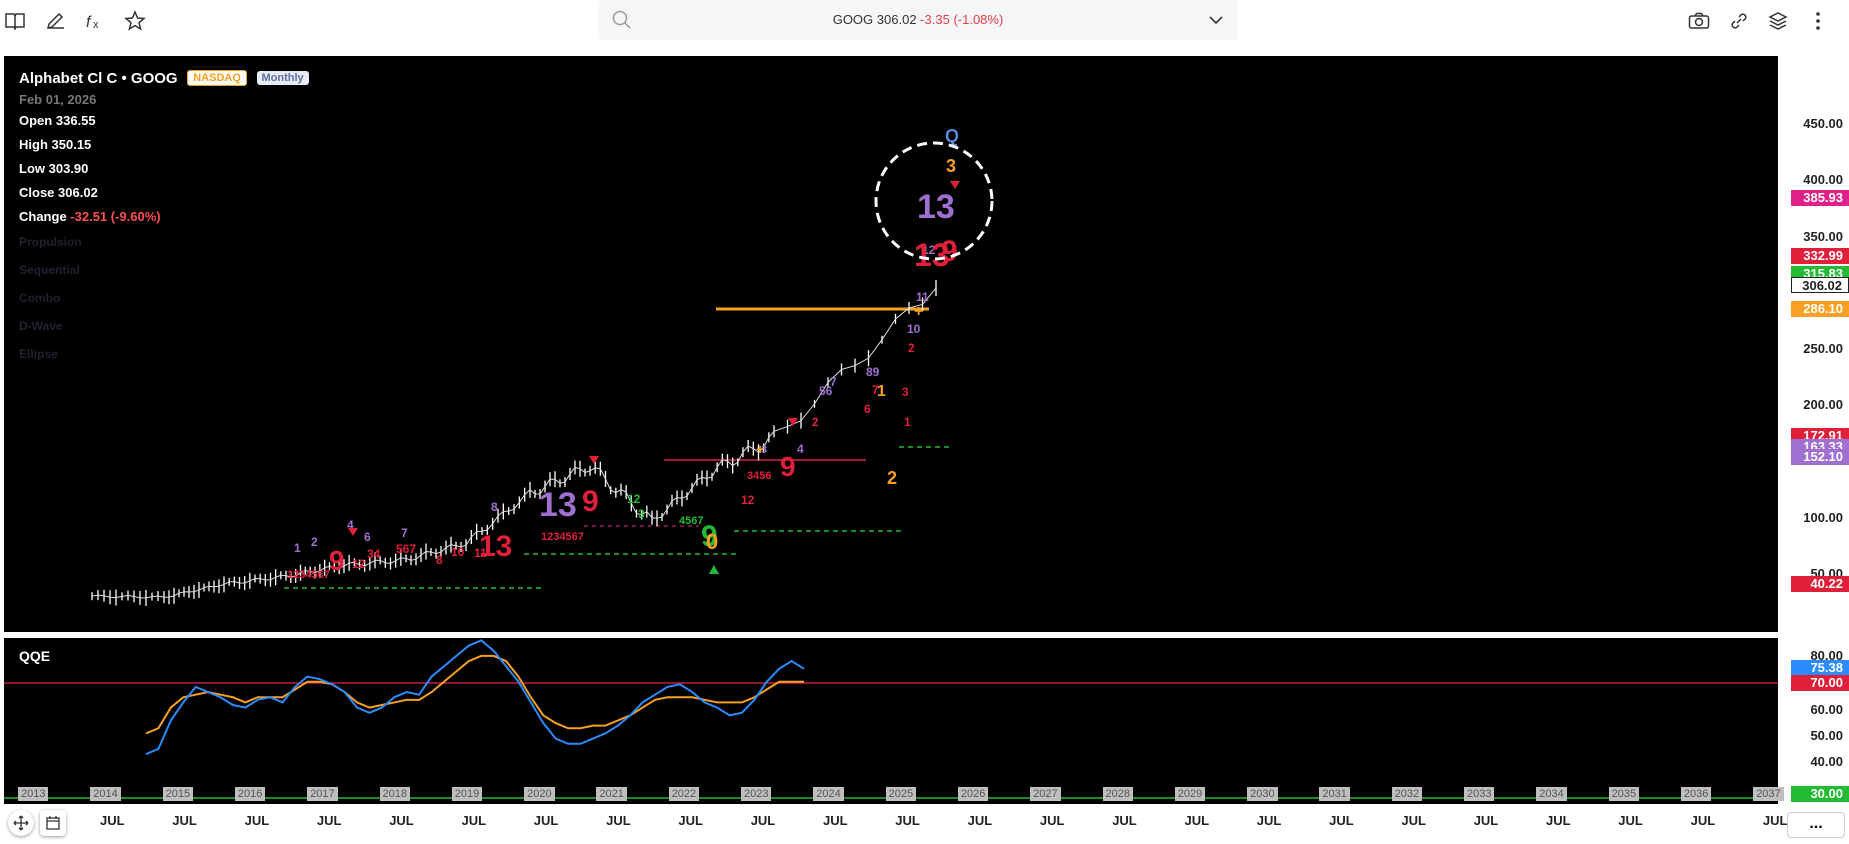 The height and width of the screenshot is (844, 1849). What do you see at coordinates (924, 635) in the screenshot?
I see `pane-separator` at bounding box center [924, 635].